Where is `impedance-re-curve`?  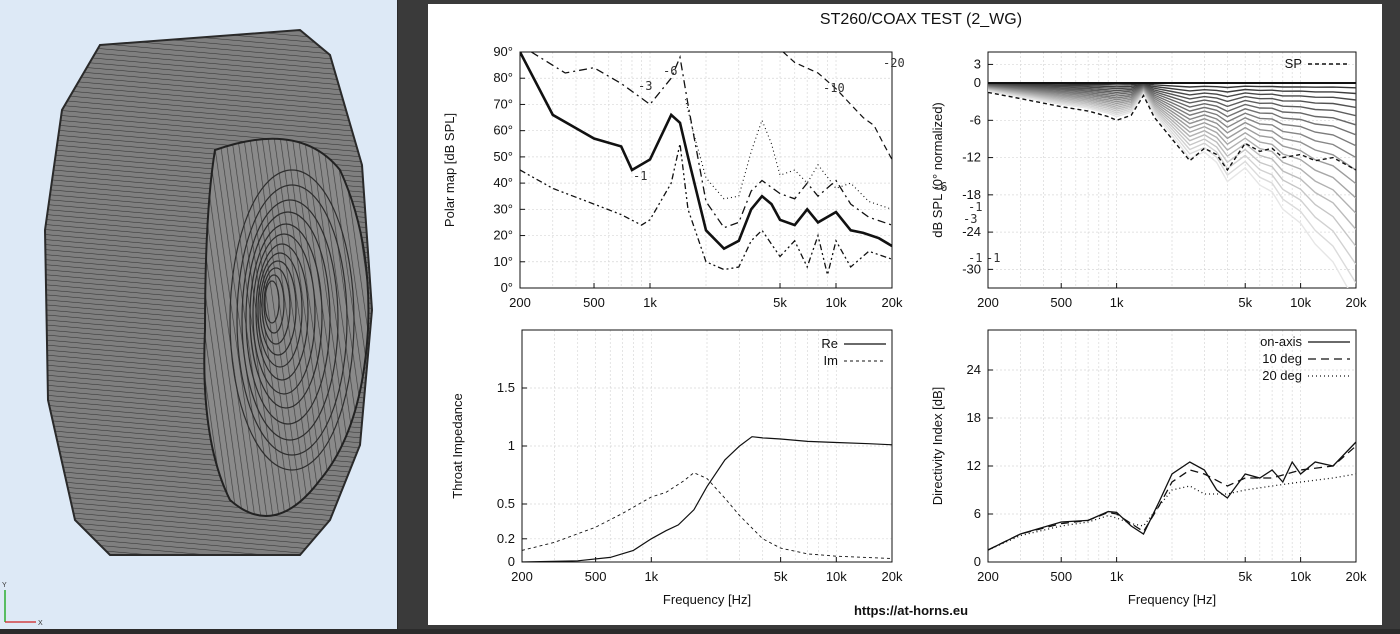
impedance-re-curve is located at coordinates (707, 499).